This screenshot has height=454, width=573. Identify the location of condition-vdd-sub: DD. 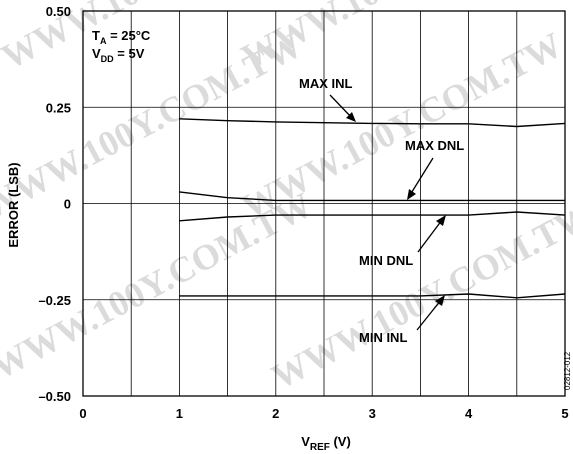
(107, 59).